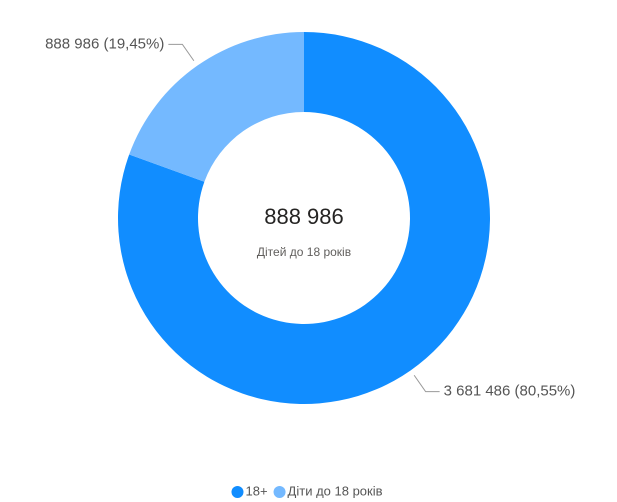 This screenshot has height=502, width=617. I want to click on legend-label: 18+, so click(256, 490).